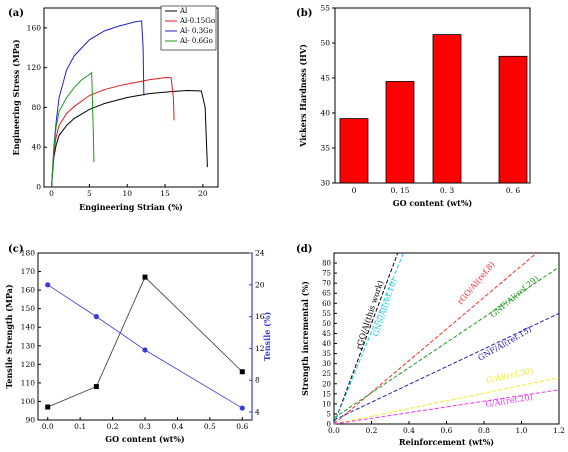 The width and height of the screenshot is (568, 452). I want to click on y-axis-label: Strength incremental (%), so click(305, 338).